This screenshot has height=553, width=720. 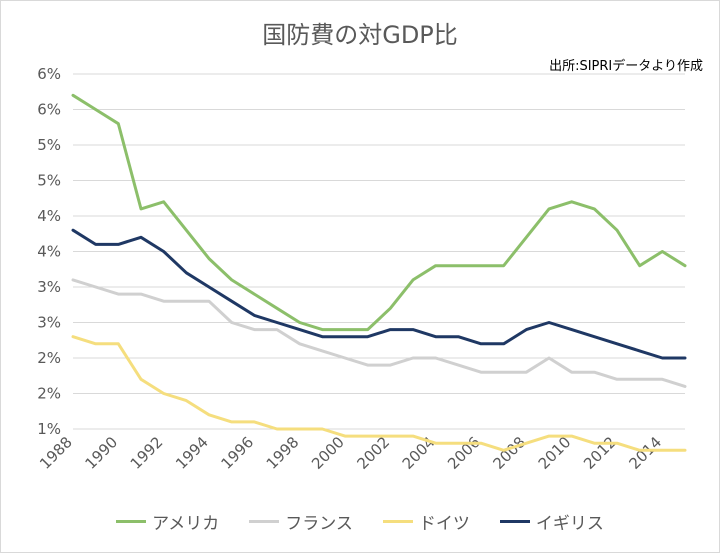 I want to click on legend-label: フランス, so click(x=319, y=524).